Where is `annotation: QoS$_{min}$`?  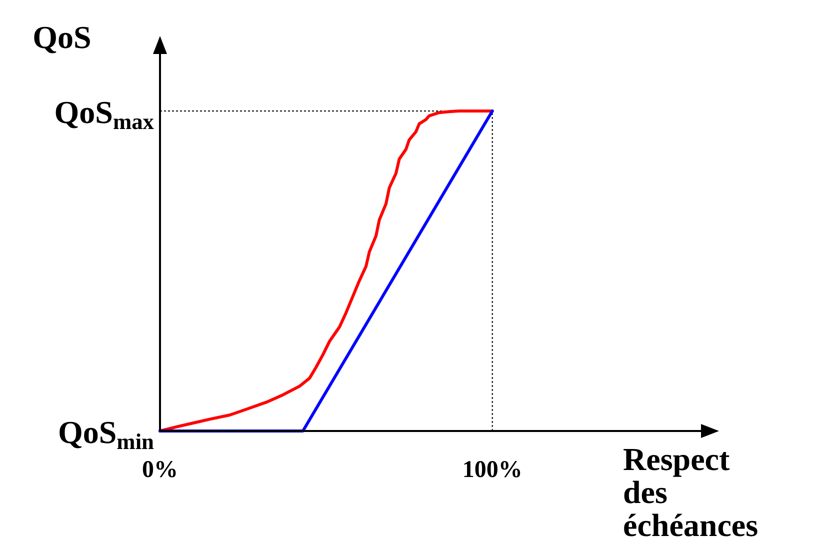 annotation: QoS$_{min}$ is located at coordinates (106, 434).